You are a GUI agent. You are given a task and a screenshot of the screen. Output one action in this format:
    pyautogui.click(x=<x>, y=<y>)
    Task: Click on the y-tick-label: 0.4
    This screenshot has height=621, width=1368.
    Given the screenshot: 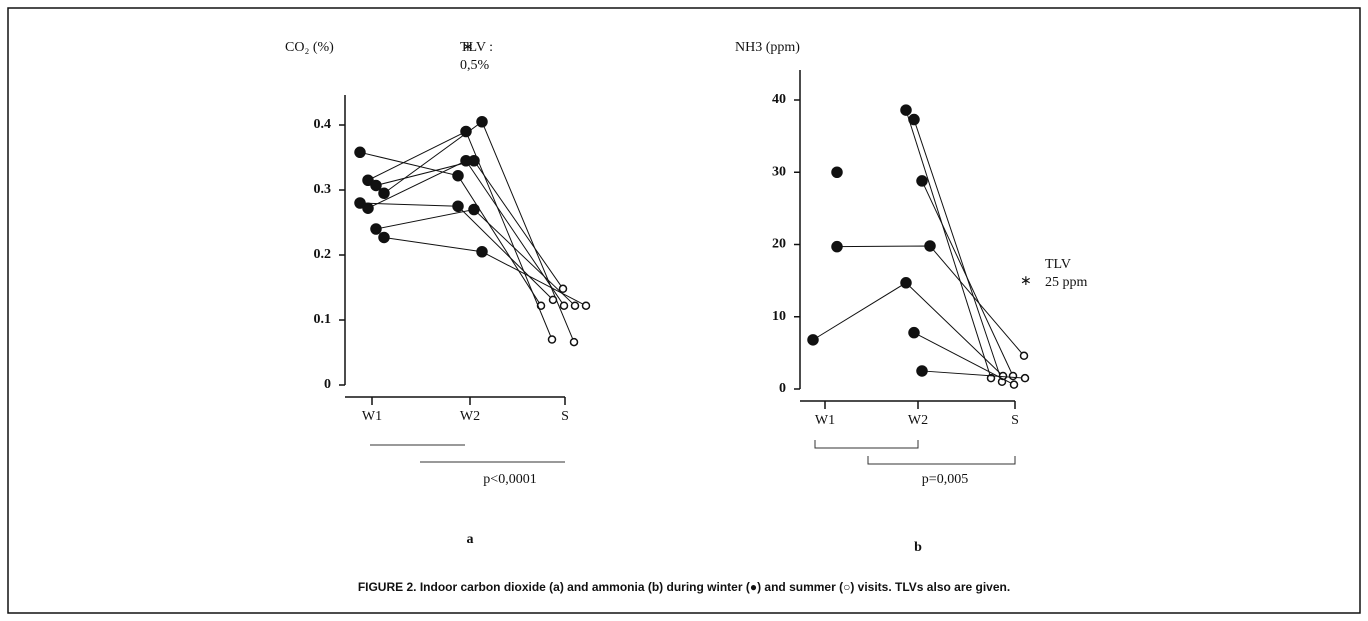 What is the action you would take?
    pyautogui.click(x=323, y=124)
    